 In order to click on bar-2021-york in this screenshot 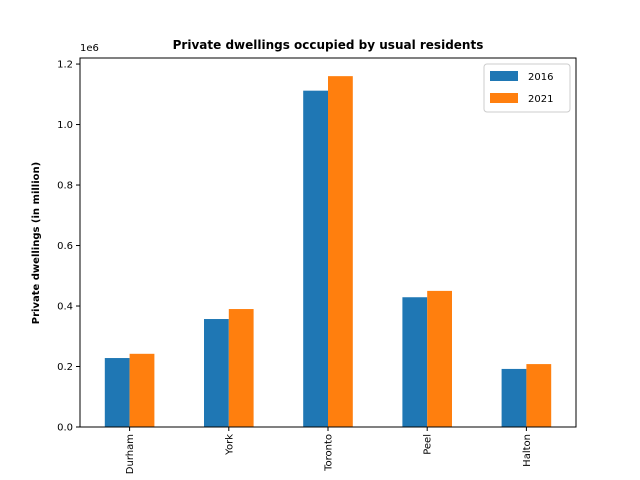, I will do `click(241, 368)`.